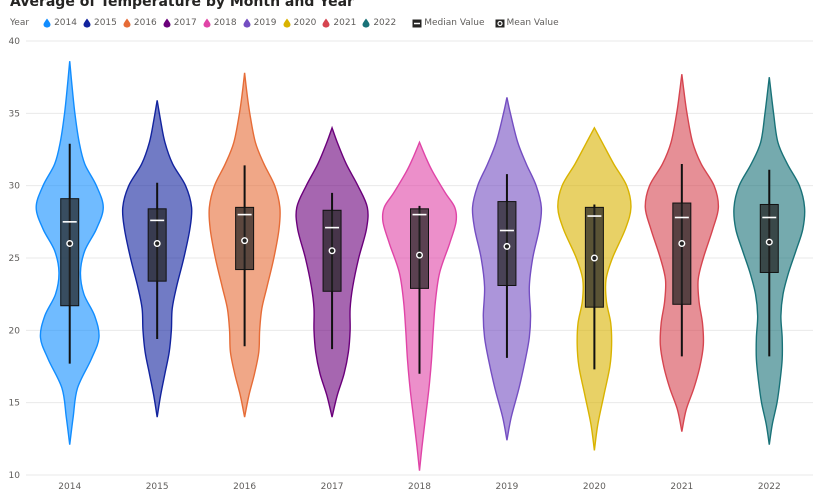 The image size is (831, 504). I want to click on y-tick-label: 35, so click(14, 114).